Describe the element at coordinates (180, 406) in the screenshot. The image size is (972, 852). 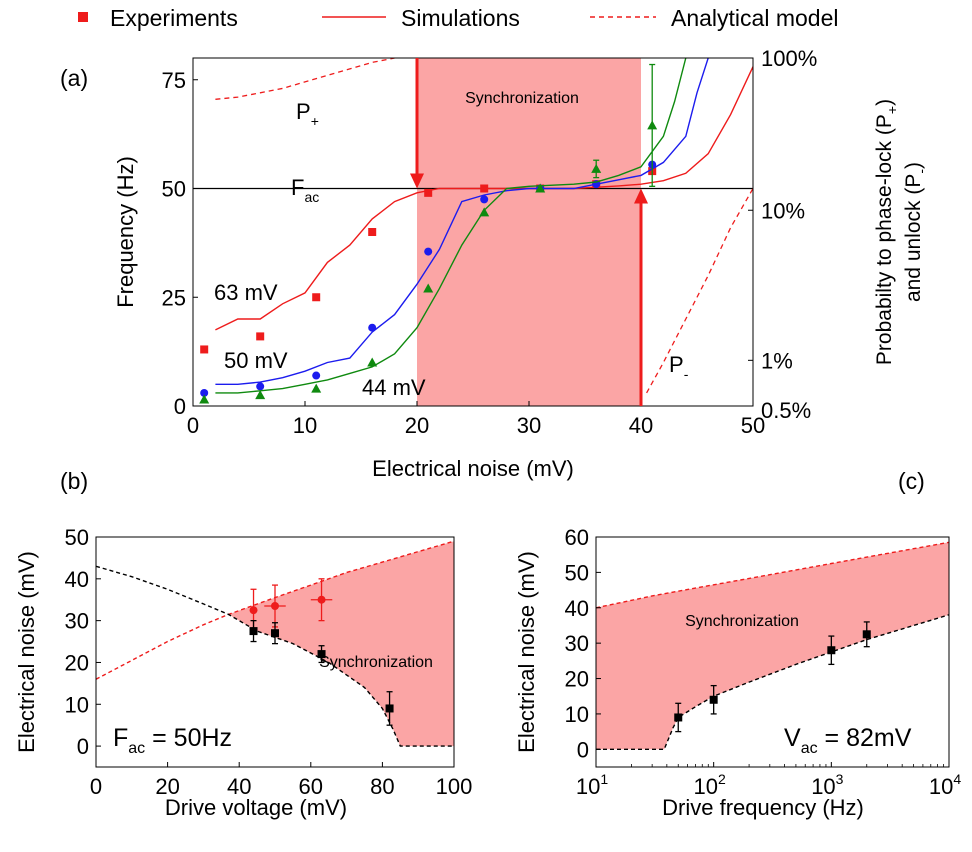
I see `panel-a-ytick-0: 0` at that location.